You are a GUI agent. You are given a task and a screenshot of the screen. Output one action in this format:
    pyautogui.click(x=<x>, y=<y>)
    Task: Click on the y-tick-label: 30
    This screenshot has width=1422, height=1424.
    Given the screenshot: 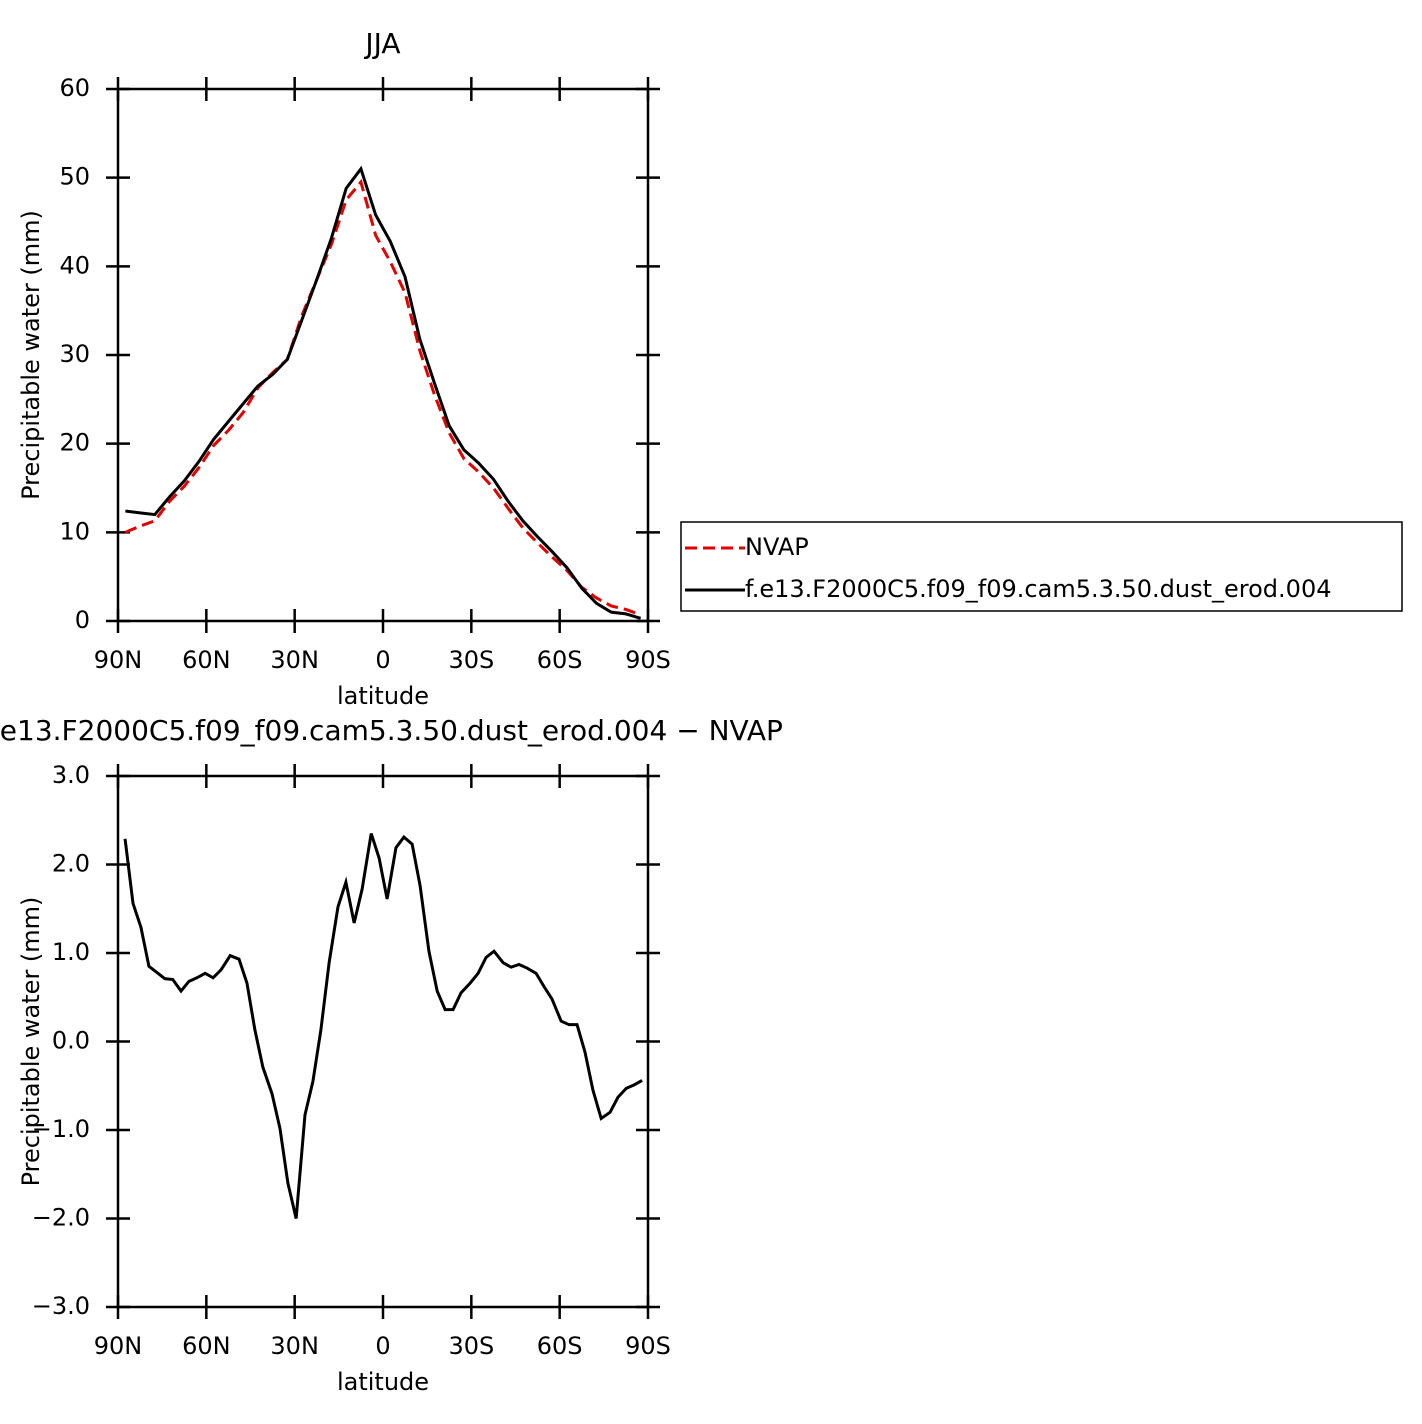 What is the action you would take?
    pyautogui.click(x=74, y=354)
    